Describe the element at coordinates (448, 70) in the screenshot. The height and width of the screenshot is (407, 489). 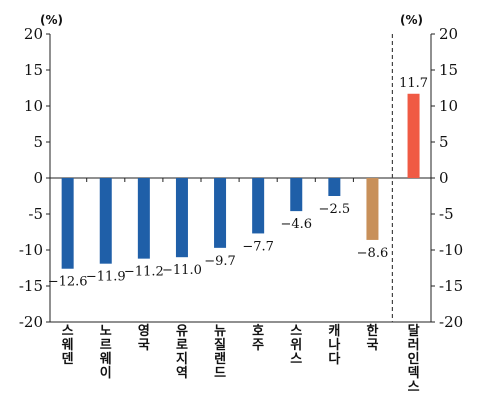
I see `right-tick-label: 15` at that location.